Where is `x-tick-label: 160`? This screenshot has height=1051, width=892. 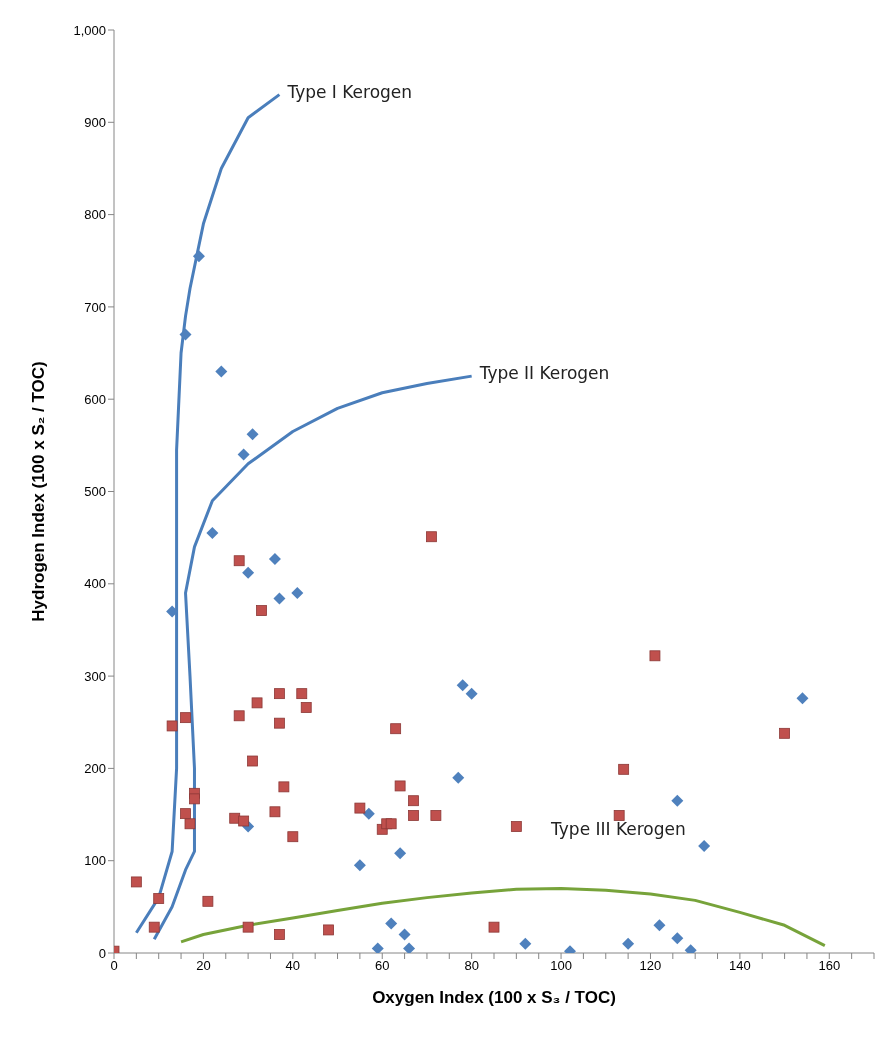 x-tick-label: 160 is located at coordinates (829, 966).